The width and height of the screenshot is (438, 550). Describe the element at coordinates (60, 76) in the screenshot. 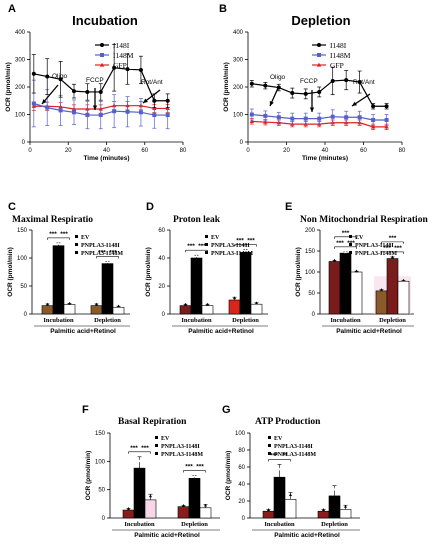

I see `annotation-label: Oligo` at that location.